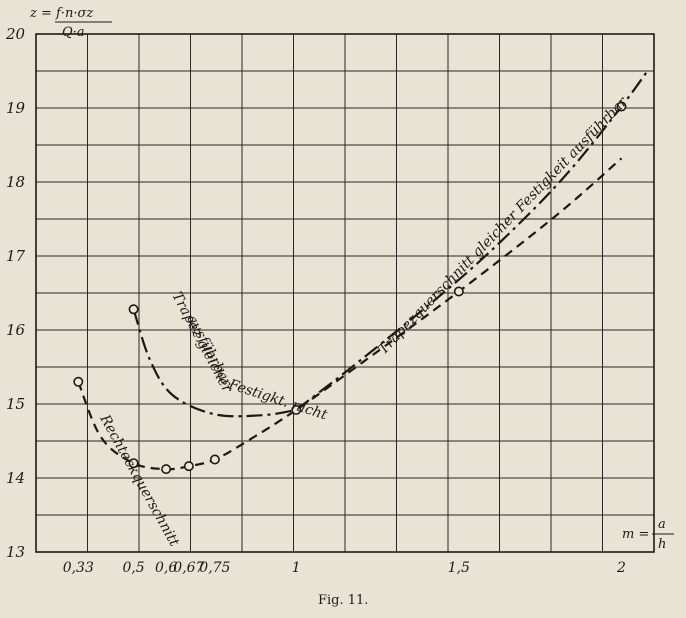 The image size is (686, 618). What do you see at coordinates (15, 478) in the screenshot?
I see `y-tick-label: 14` at bounding box center [15, 478].